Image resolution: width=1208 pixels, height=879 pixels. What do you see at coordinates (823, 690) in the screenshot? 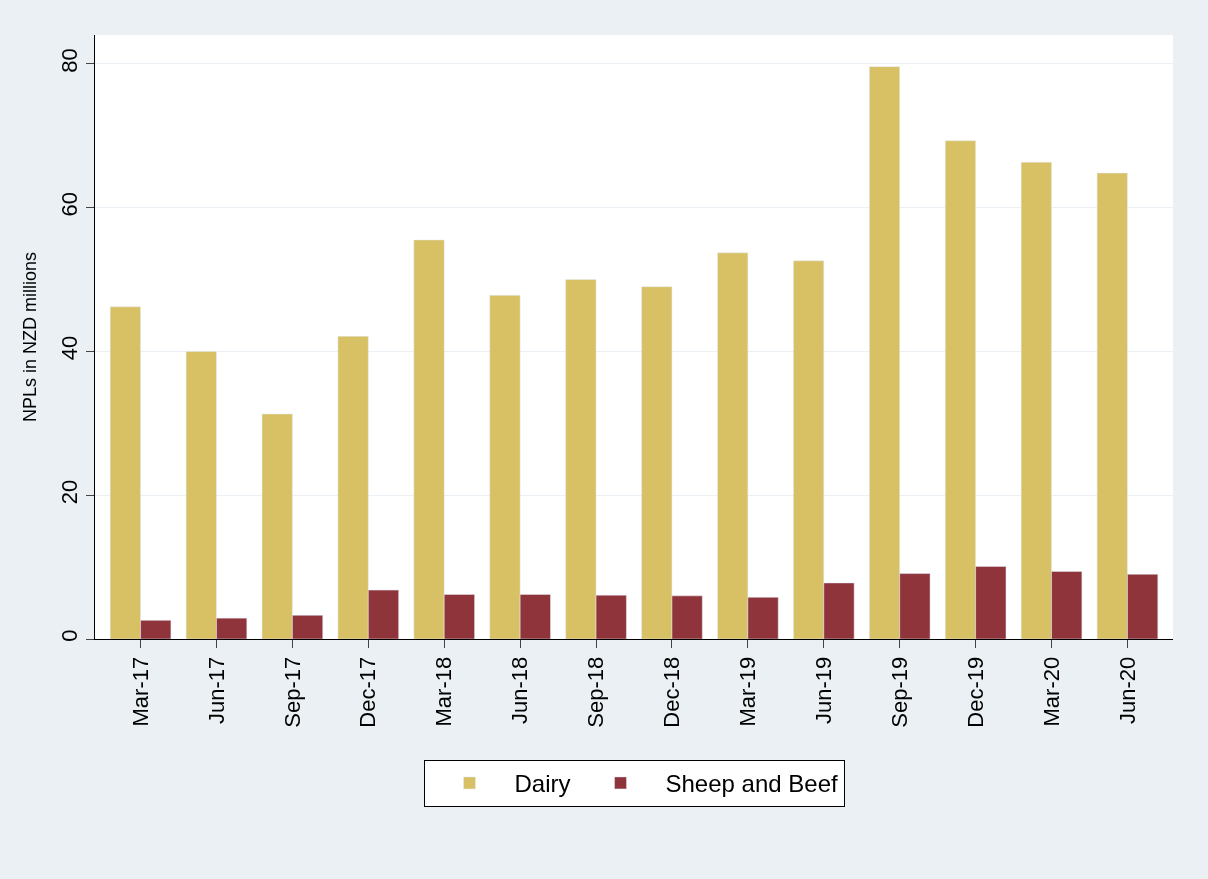
I see `x-tick-label: Jun-19` at bounding box center [823, 690].